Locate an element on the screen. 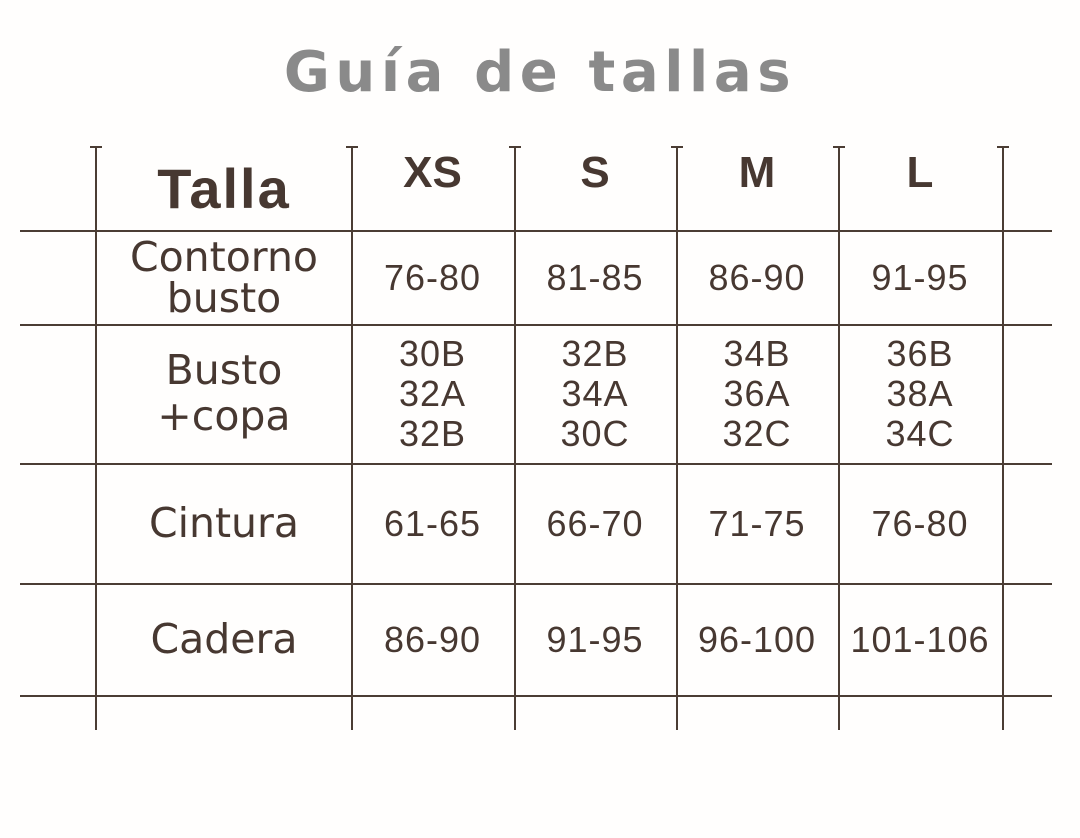 The height and width of the screenshot is (838, 1080). cell-cadera-xs: 86-90 is located at coordinates (432, 639).